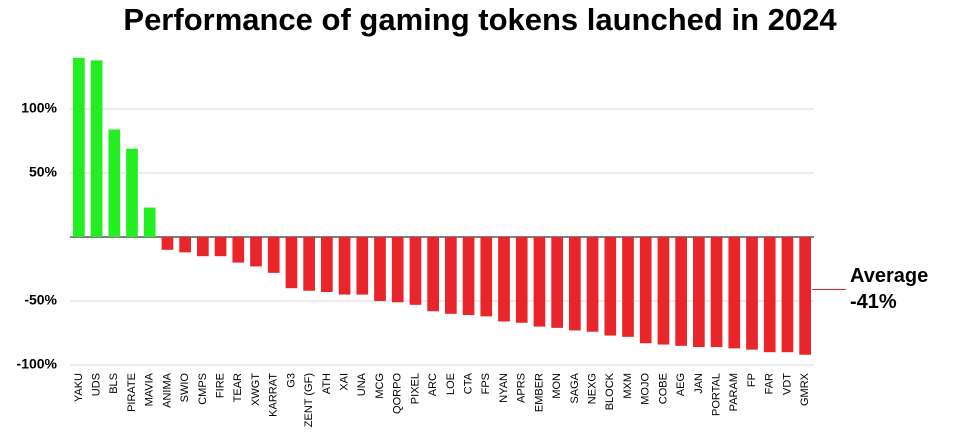 This screenshot has width=961, height=441. Describe the element at coordinates (167, 390) in the screenshot. I see `x-tick-label: ANIMA` at that location.